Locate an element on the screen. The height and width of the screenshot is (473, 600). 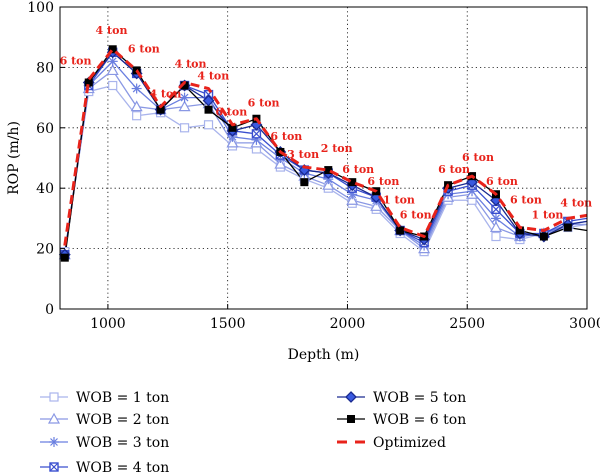
legend-marker-wob-1-ton is located at coordinates (54, 397).